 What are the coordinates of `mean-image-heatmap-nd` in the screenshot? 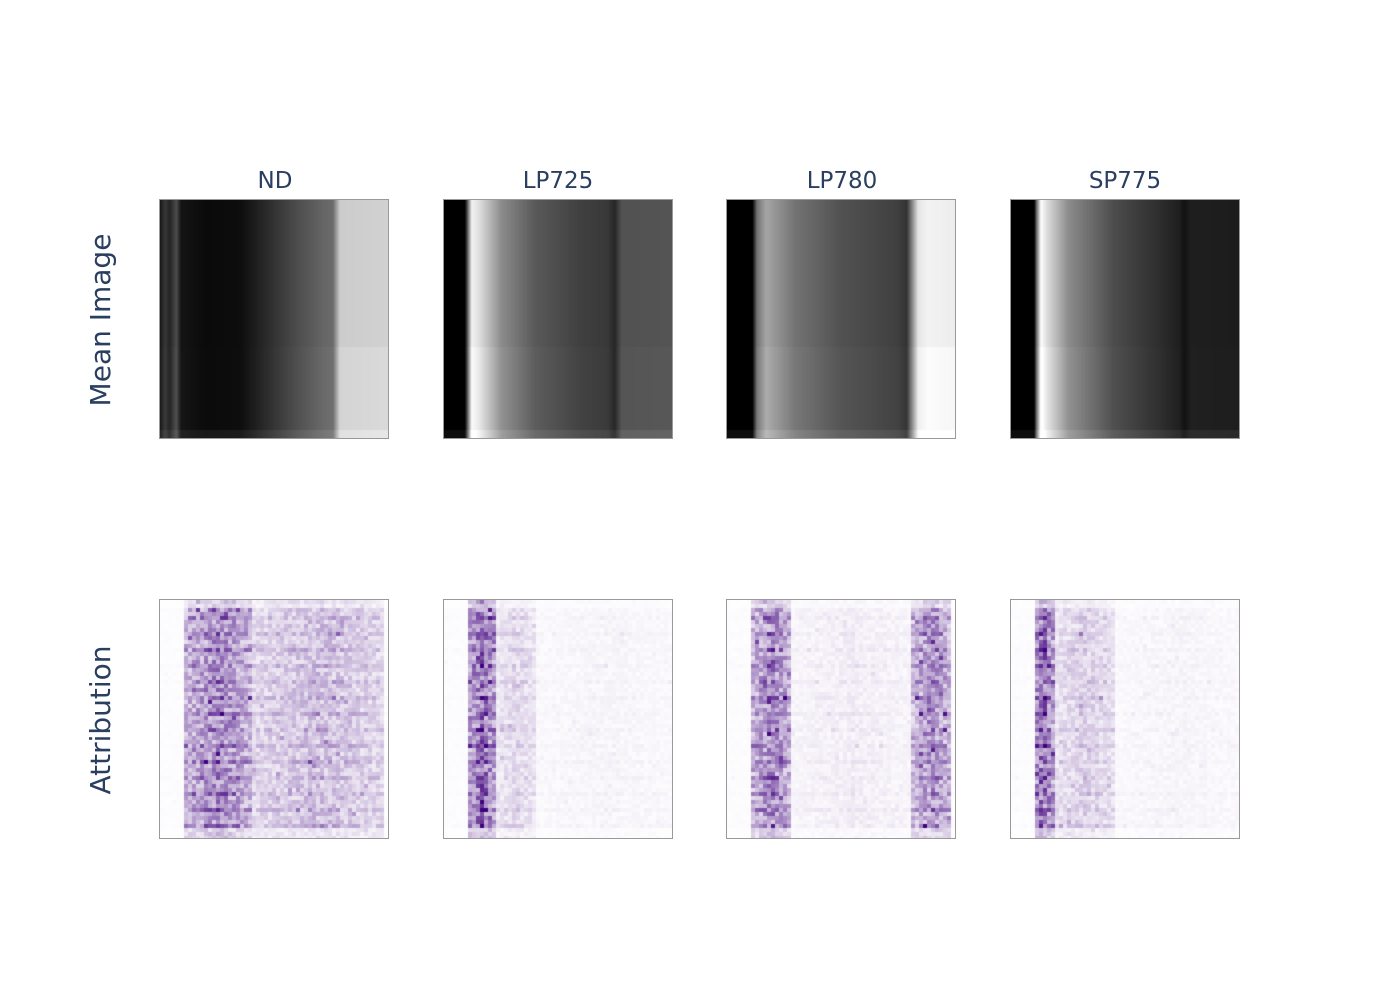 It's located at (274, 319).